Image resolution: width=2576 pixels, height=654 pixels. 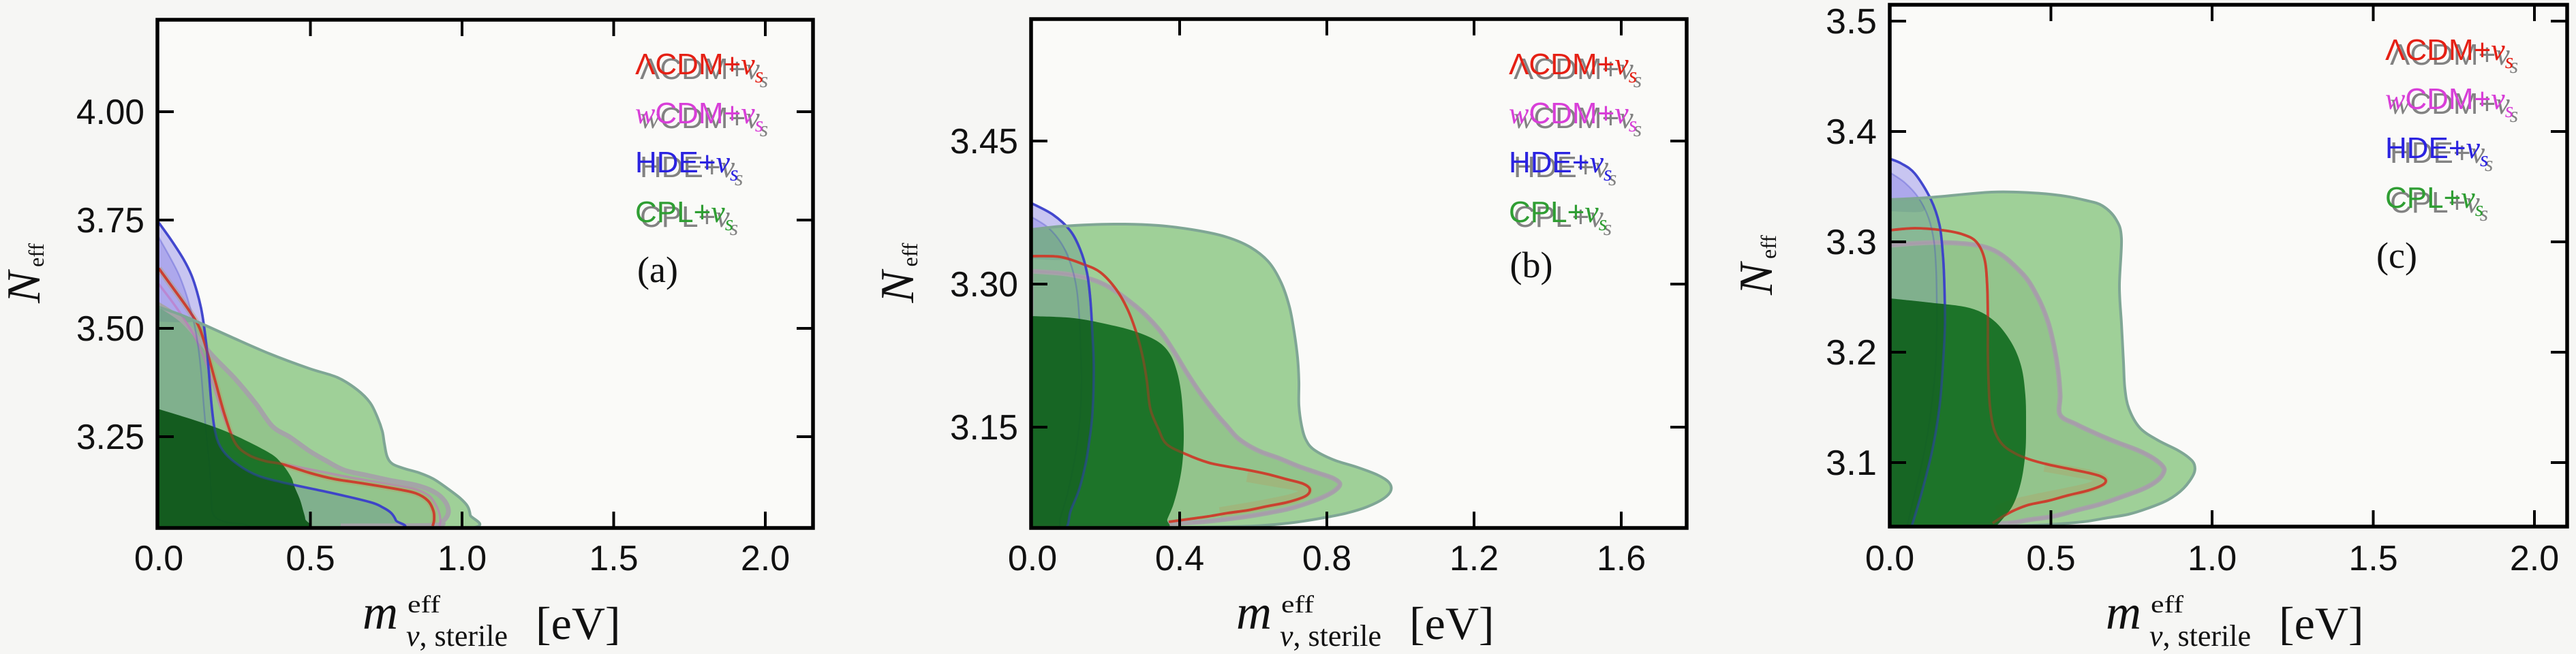 I want to click on svg-text: 3.5, so click(x=1851, y=22).